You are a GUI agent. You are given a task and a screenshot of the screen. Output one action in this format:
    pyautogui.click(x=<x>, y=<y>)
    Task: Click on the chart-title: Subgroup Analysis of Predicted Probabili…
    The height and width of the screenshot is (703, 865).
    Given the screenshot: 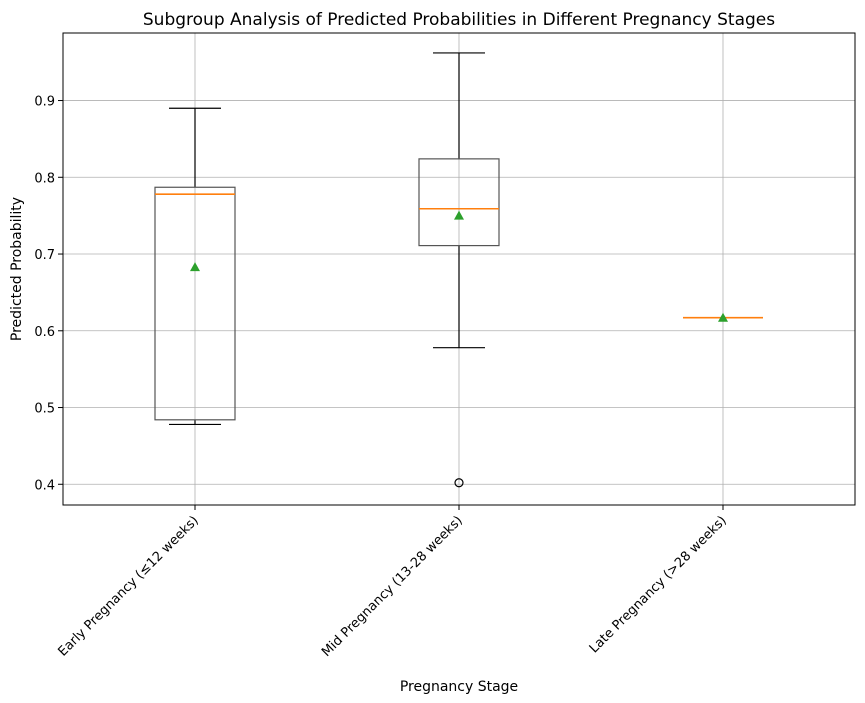 What is the action you would take?
    pyautogui.click(x=459, y=20)
    